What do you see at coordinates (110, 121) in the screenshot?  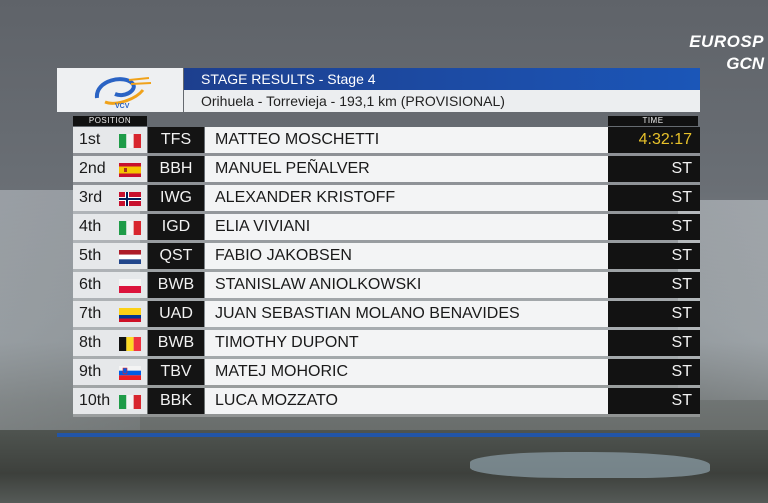 I see `position-column-header: POSITION` at bounding box center [110, 121].